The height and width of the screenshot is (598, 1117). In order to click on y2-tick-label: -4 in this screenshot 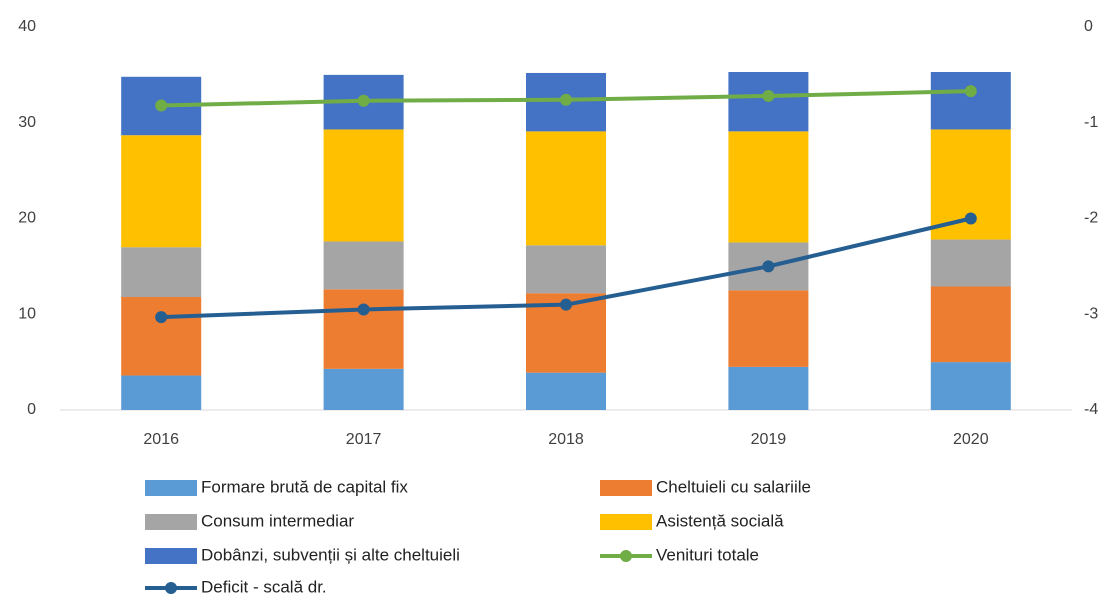, I will do `click(1091, 409)`.